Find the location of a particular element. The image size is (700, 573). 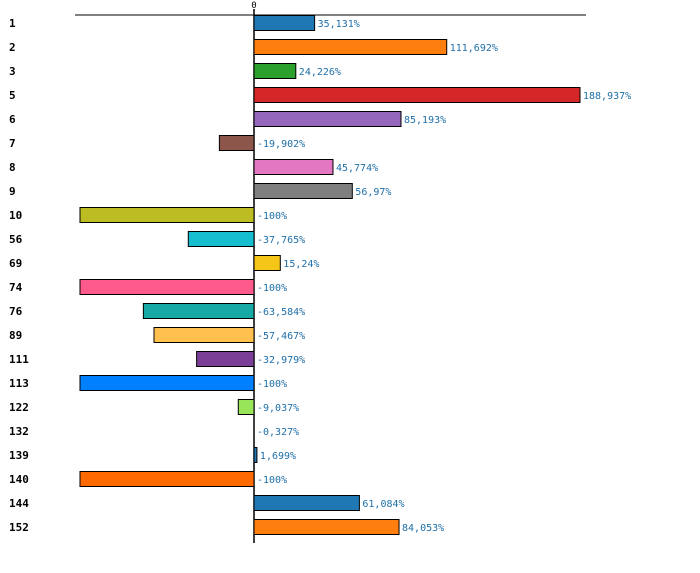

zero-tick-label: 0 is located at coordinates (253, 6).